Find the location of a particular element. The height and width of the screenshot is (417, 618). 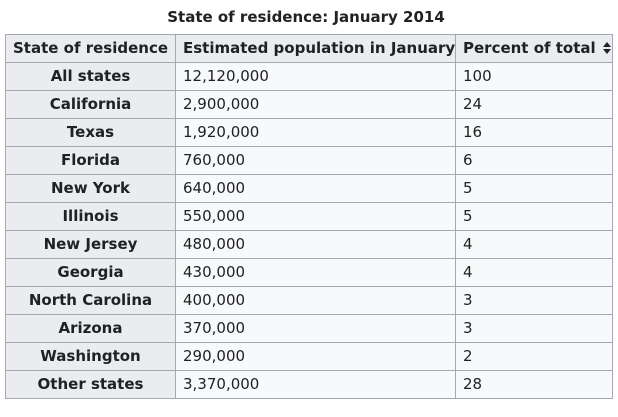

table-row: Other states 3,370,000 28 is located at coordinates (309, 384).